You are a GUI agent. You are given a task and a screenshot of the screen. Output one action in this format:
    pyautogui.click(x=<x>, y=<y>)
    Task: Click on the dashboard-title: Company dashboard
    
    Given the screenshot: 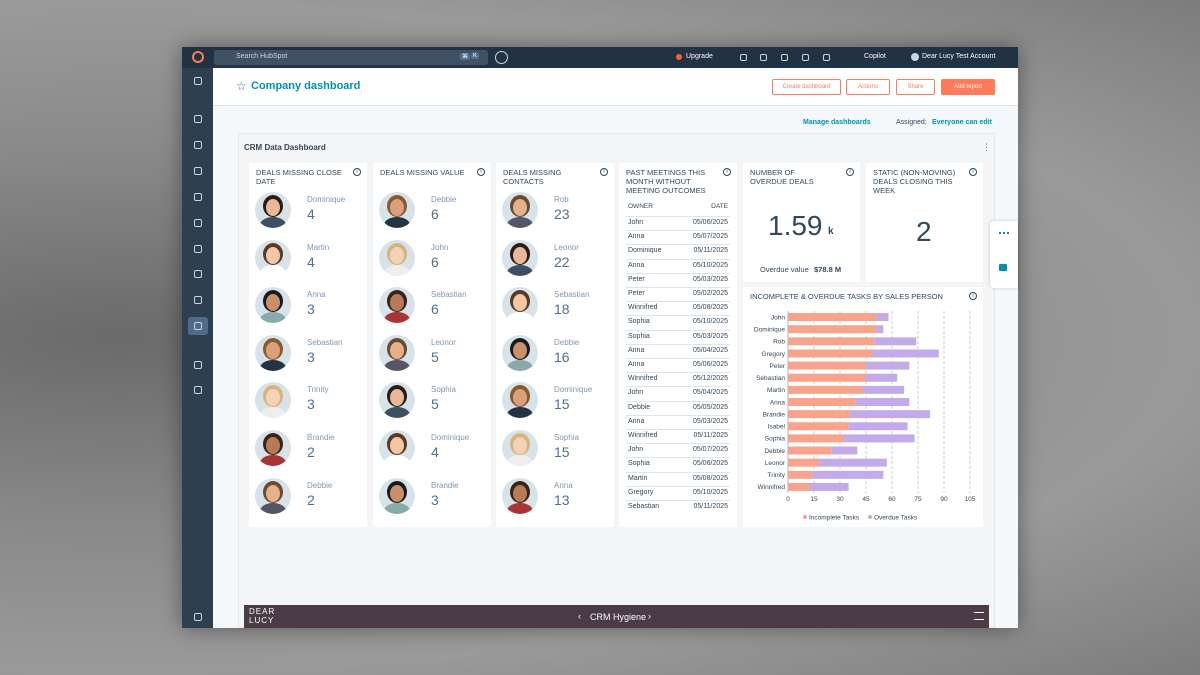 What is the action you would take?
    pyautogui.click(x=306, y=86)
    